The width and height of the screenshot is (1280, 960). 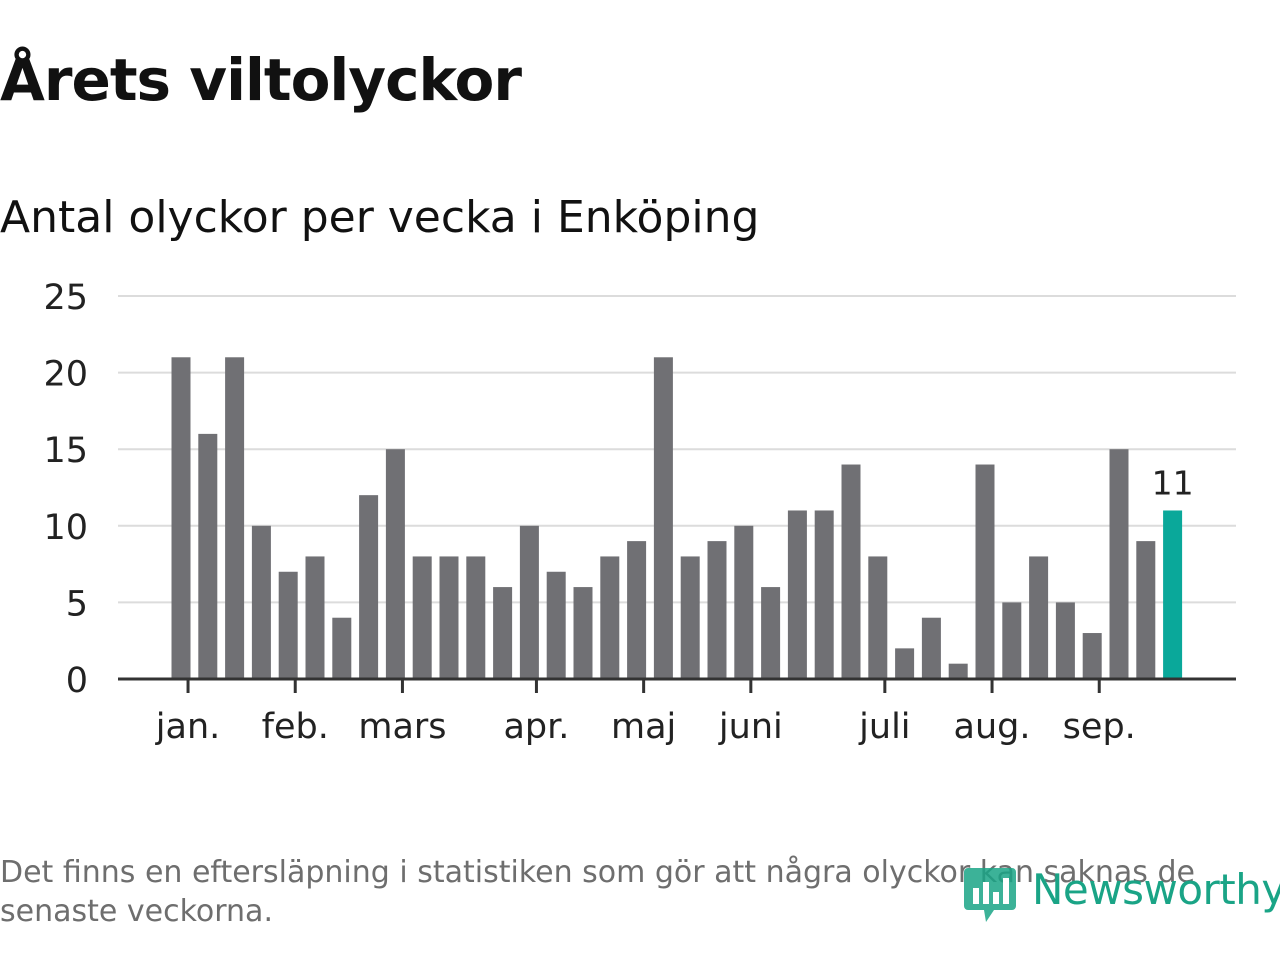 I want to click on highlight-value-label: 11, so click(x=1173, y=482).